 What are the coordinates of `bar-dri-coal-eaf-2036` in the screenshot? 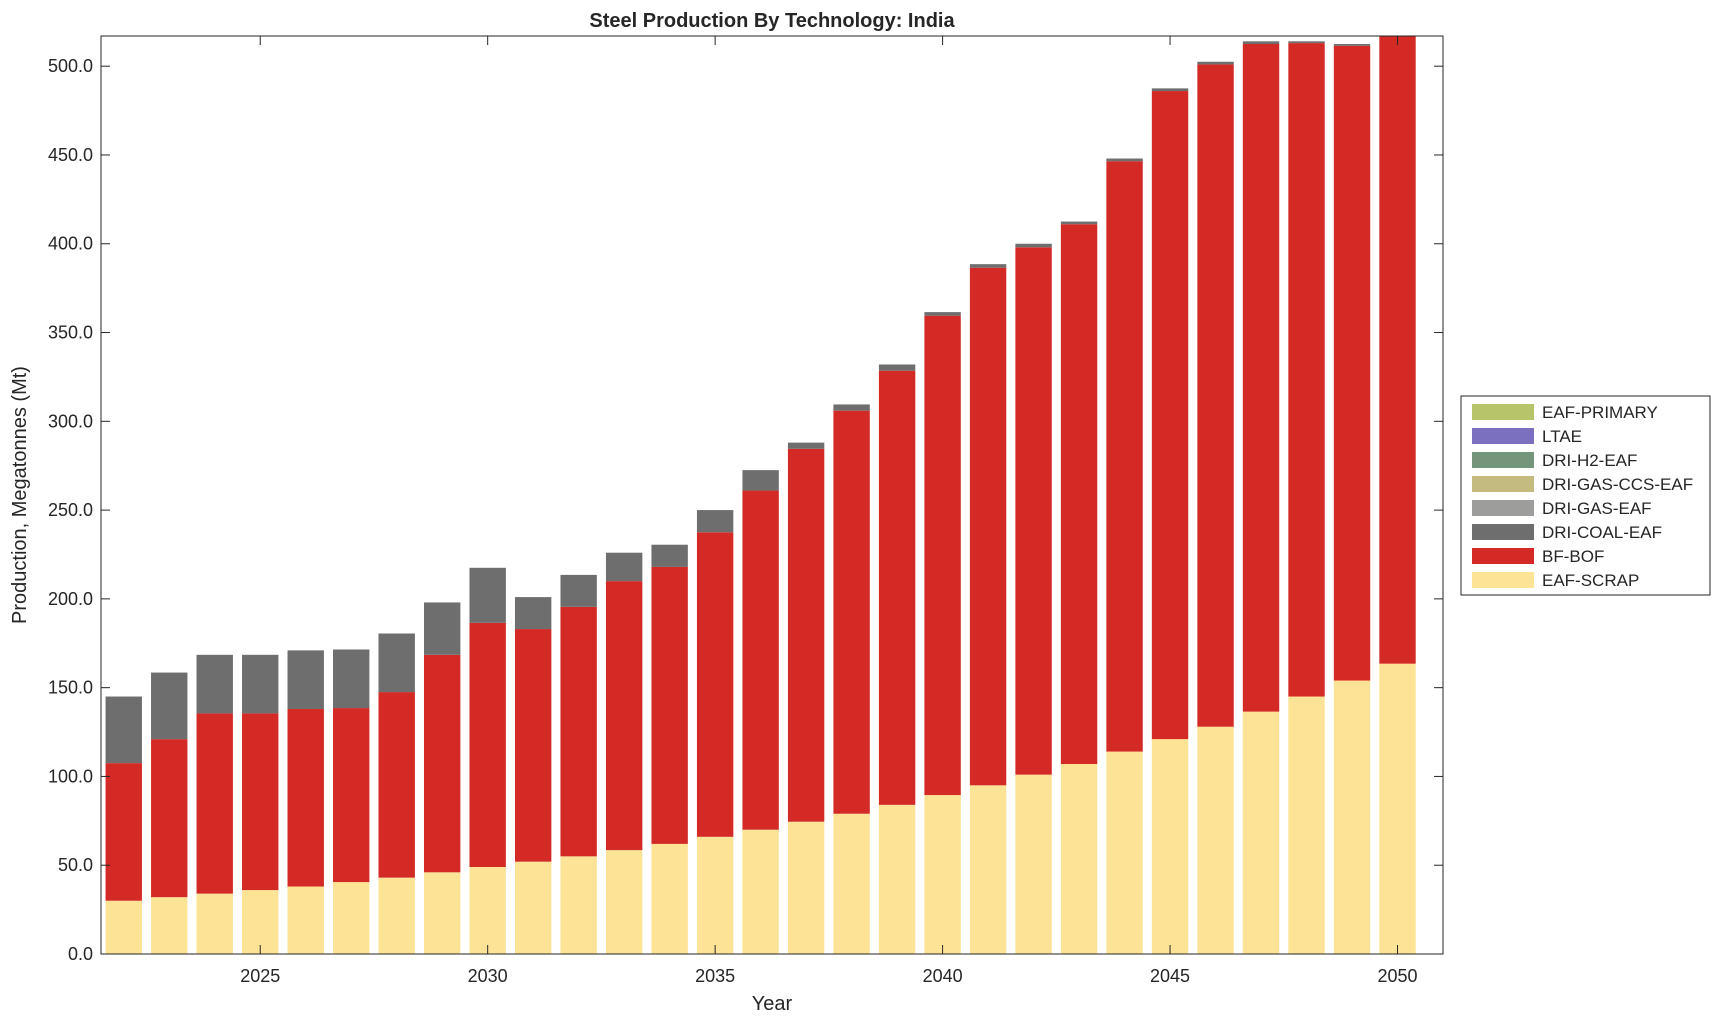 It's located at (760, 480).